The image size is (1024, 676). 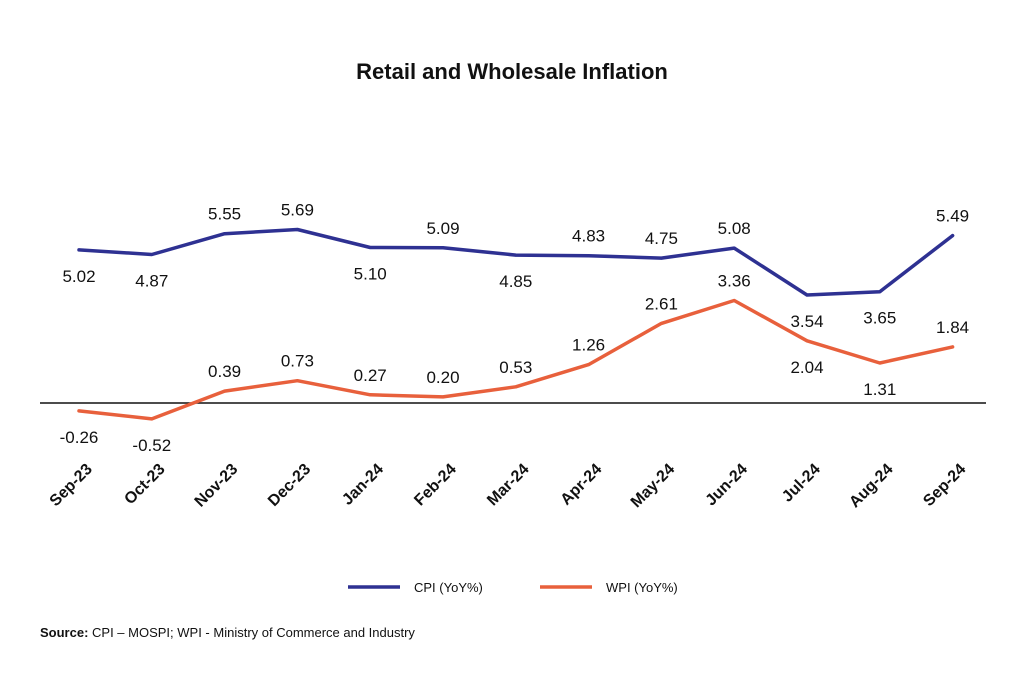 What do you see at coordinates (435, 485) in the screenshot?
I see `x-tick-label: Feb-24` at bounding box center [435, 485].